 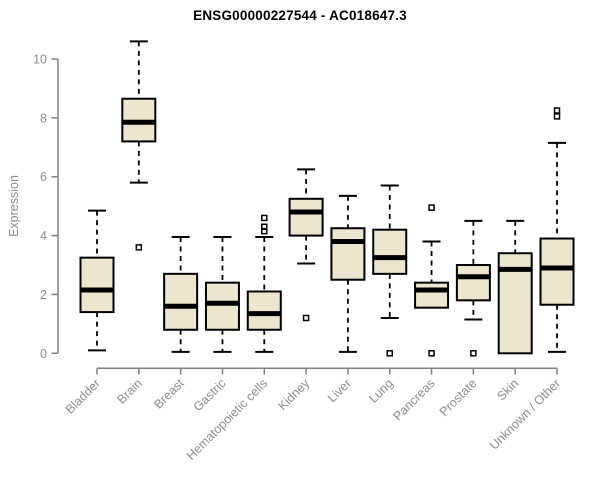 What do you see at coordinates (97, 285) in the screenshot?
I see `box-bladder` at bounding box center [97, 285].